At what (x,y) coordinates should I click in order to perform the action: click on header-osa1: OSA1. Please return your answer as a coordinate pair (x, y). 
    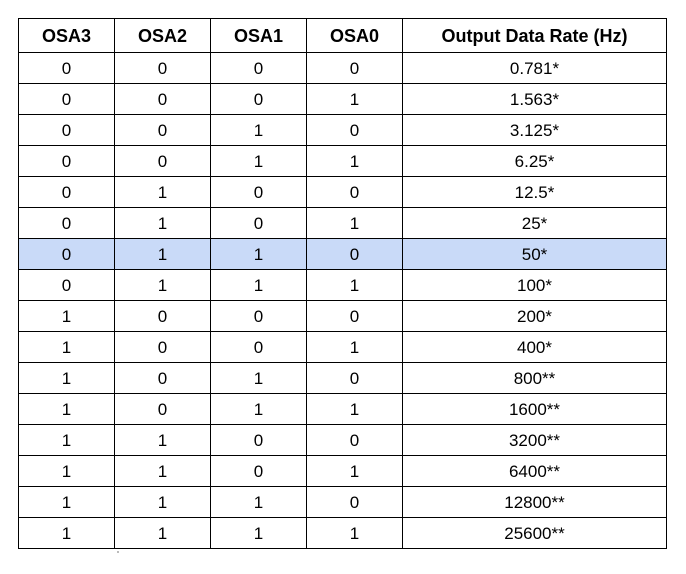
    Looking at the image, I should click on (258, 35).